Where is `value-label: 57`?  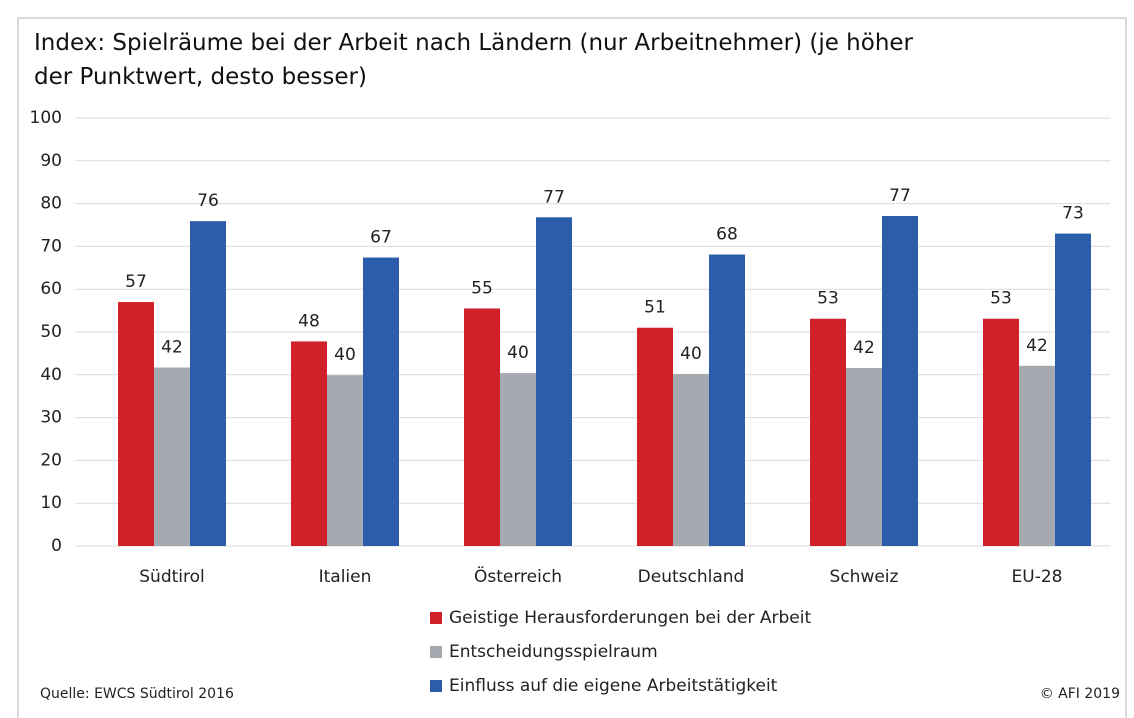 value-label: 57 is located at coordinates (136, 282).